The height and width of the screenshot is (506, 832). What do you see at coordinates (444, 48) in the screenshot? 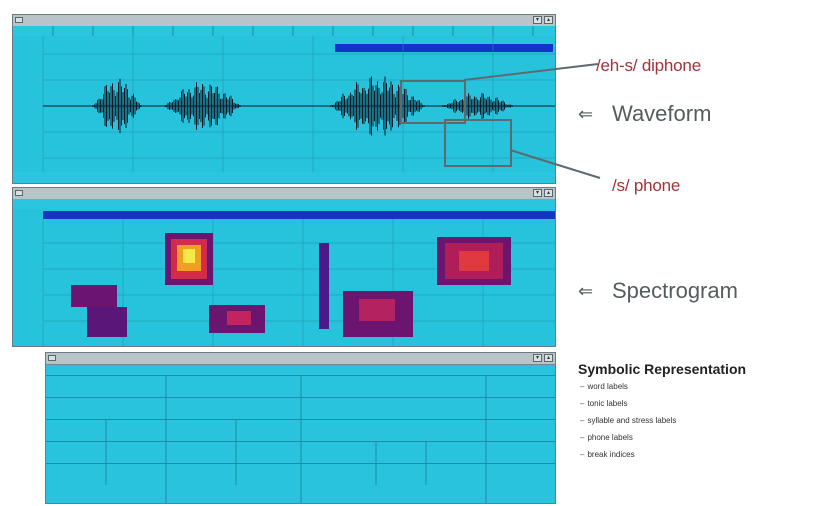
I see `selection-bar` at bounding box center [444, 48].